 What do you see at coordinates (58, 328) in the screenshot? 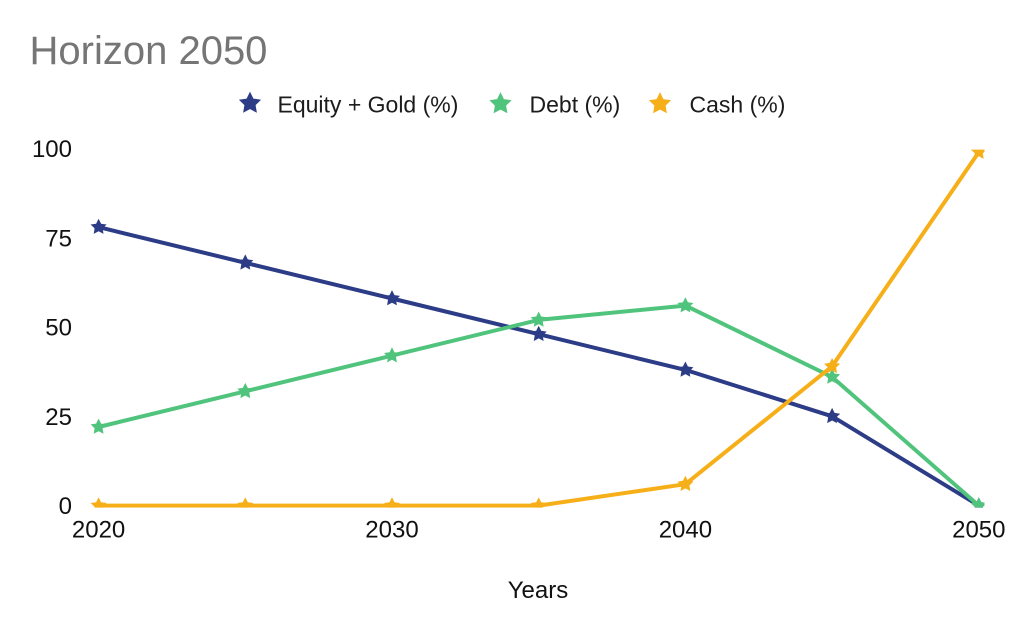
I see `svg-text: 50` at bounding box center [58, 328].